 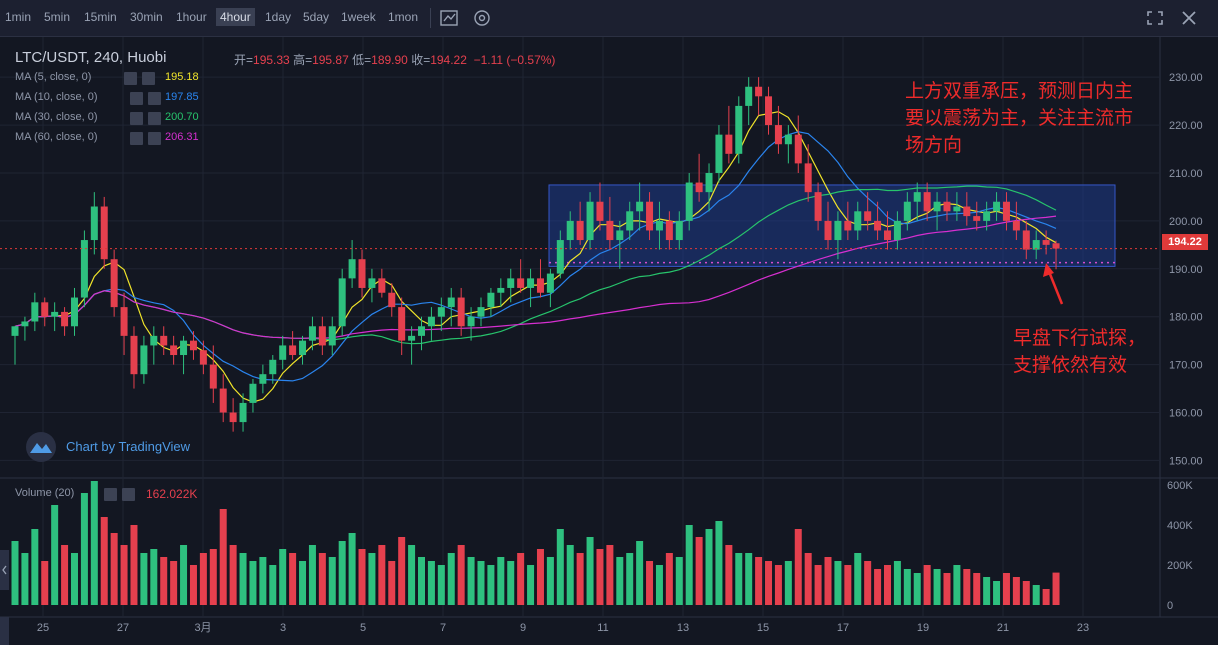 I want to click on ma-label-0: MA (5, close, 0), so click(x=53, y=77).